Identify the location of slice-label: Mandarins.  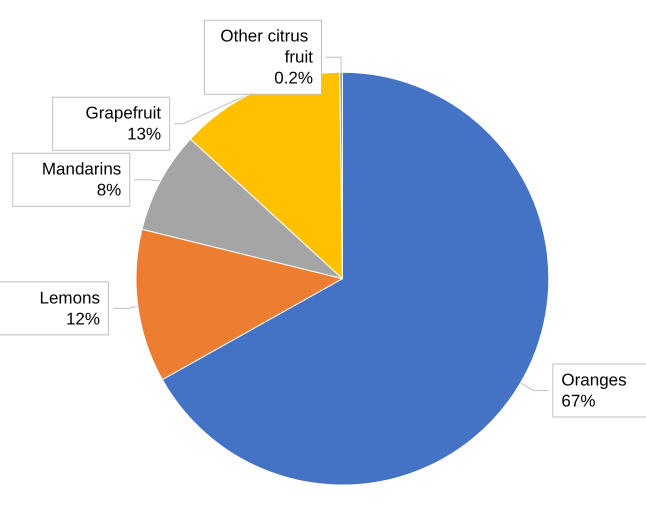
(82, 169).